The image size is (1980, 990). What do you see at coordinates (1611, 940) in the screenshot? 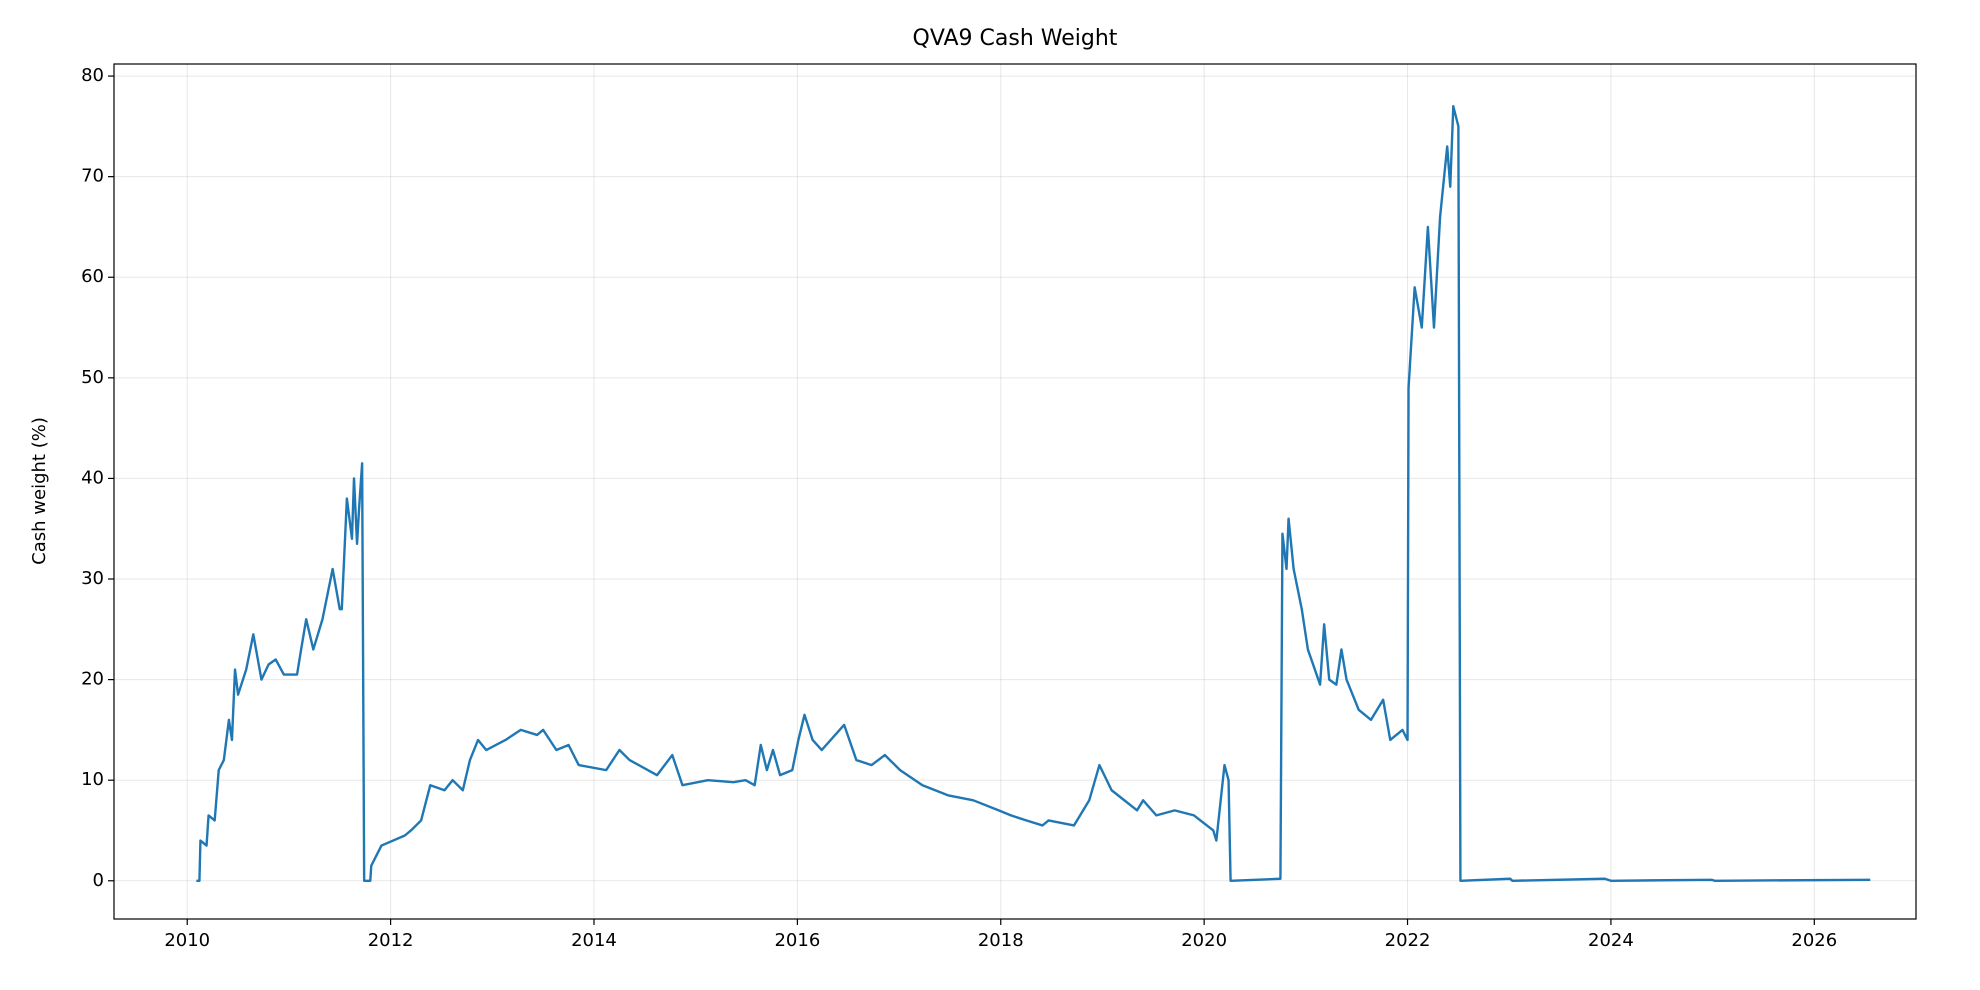
I see `x-tick-label: 2024` at bounding box center [1611, 940].